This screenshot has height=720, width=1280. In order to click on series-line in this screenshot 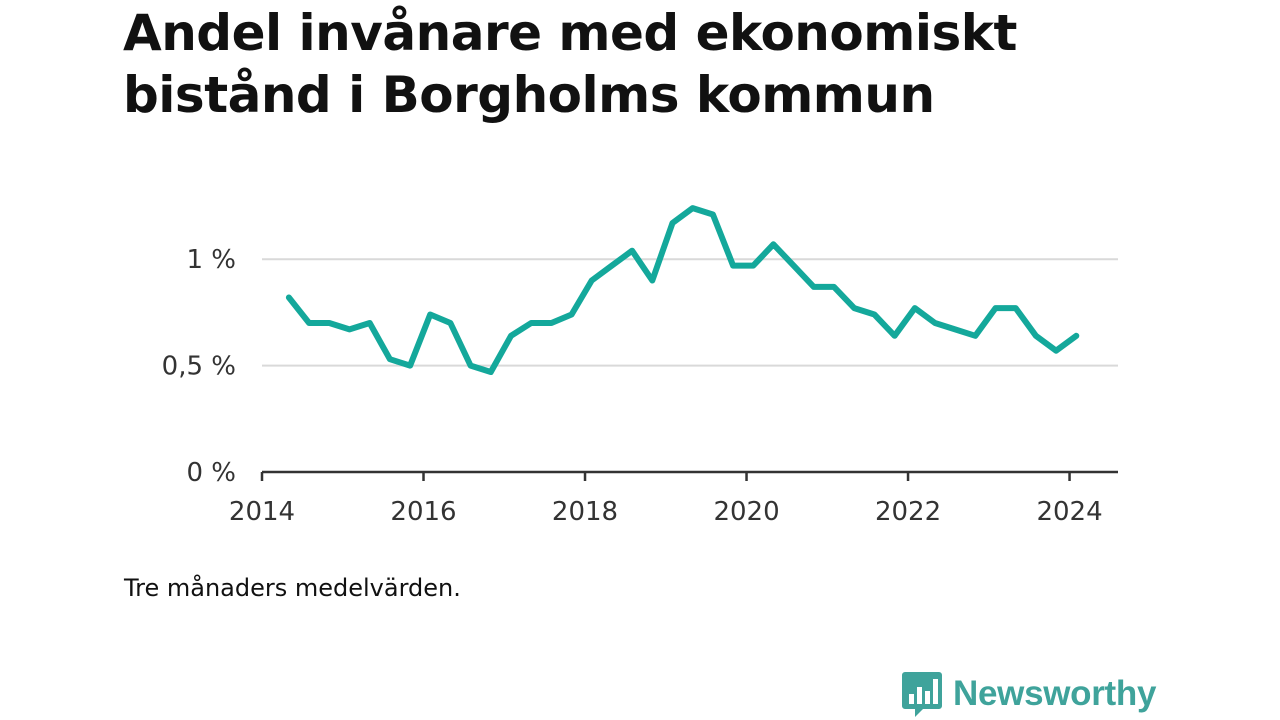, I will do `click(682, 290)`.